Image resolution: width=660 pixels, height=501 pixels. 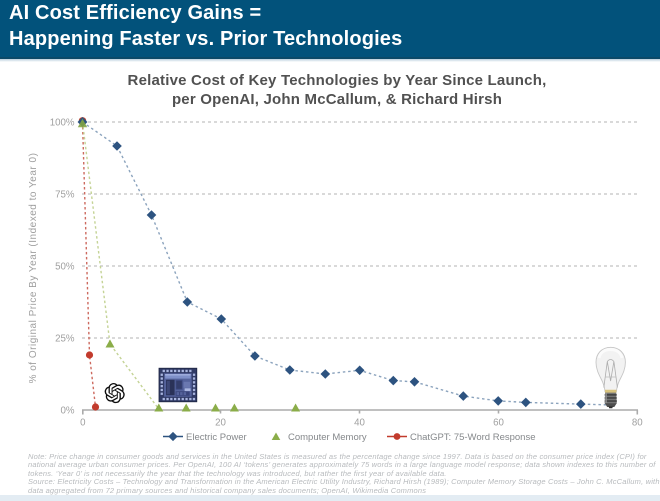 What do you see at coordinates (65, 266) in the screenshot?
I see `svg-text: 50%` at bounding box center [65, 266].